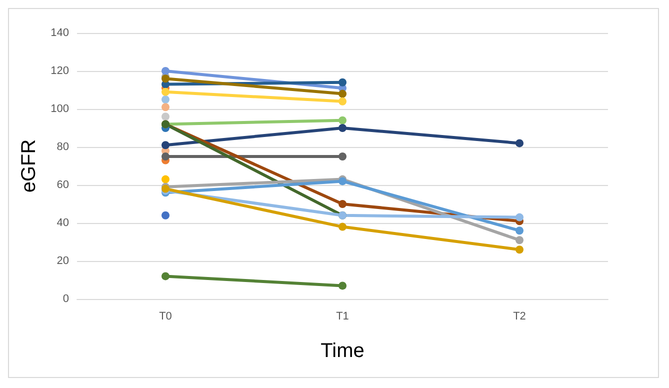 The image size is (669, 388). I want to click on y-tick-label: 140, so click(59, 33).